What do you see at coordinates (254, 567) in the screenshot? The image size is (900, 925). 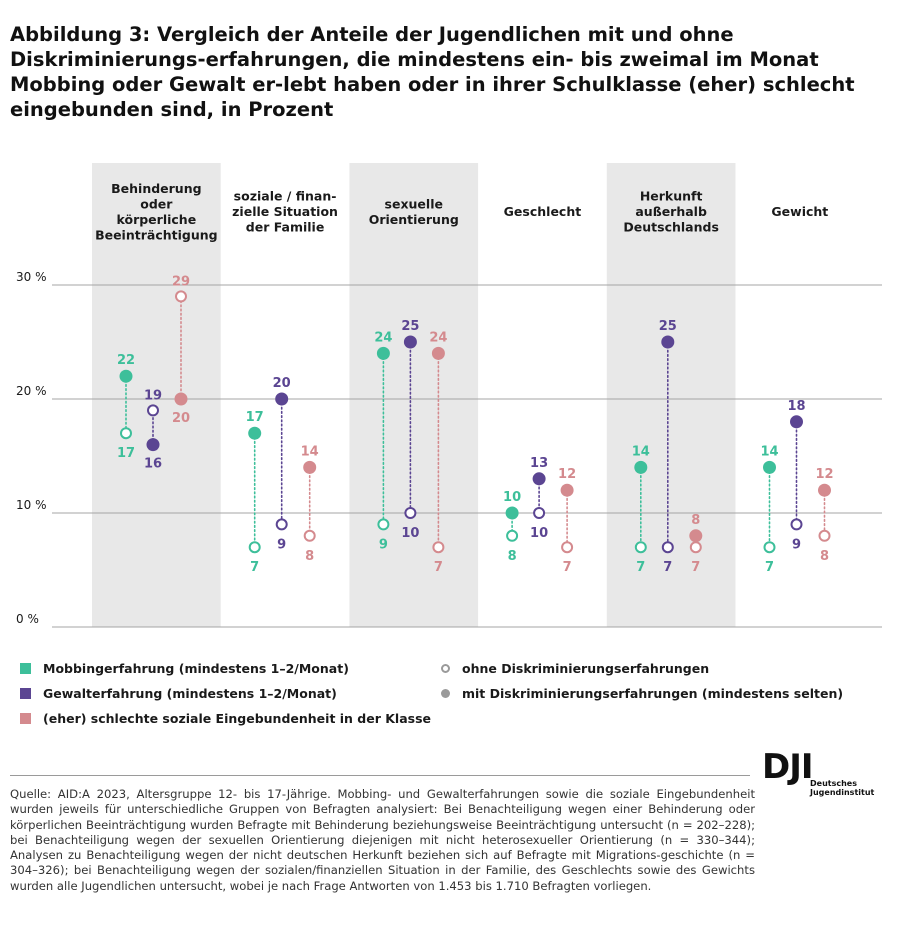 I see `label-without-mob-1: 7` at bounding box center [254, 567].